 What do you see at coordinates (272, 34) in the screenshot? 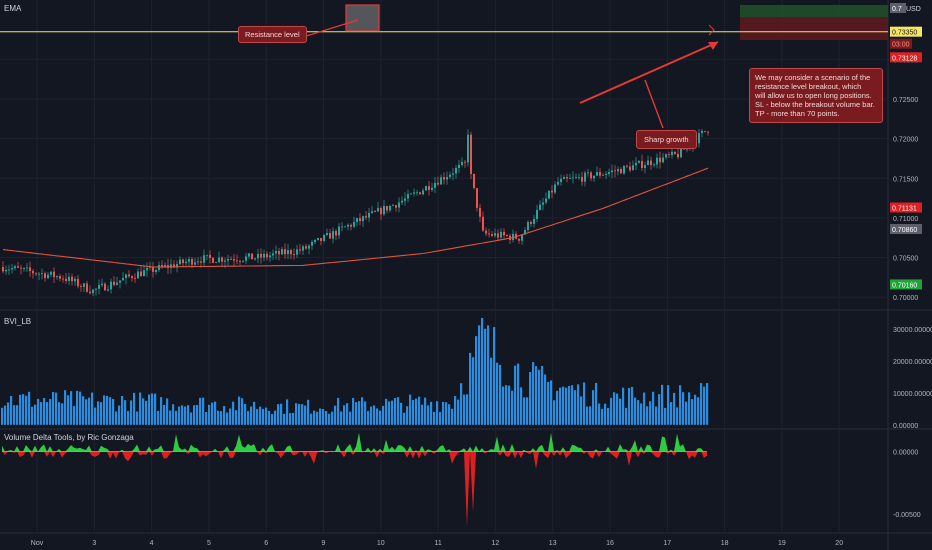
I see `resistance-callout: Resistance level` at bounding box center [272, 34].